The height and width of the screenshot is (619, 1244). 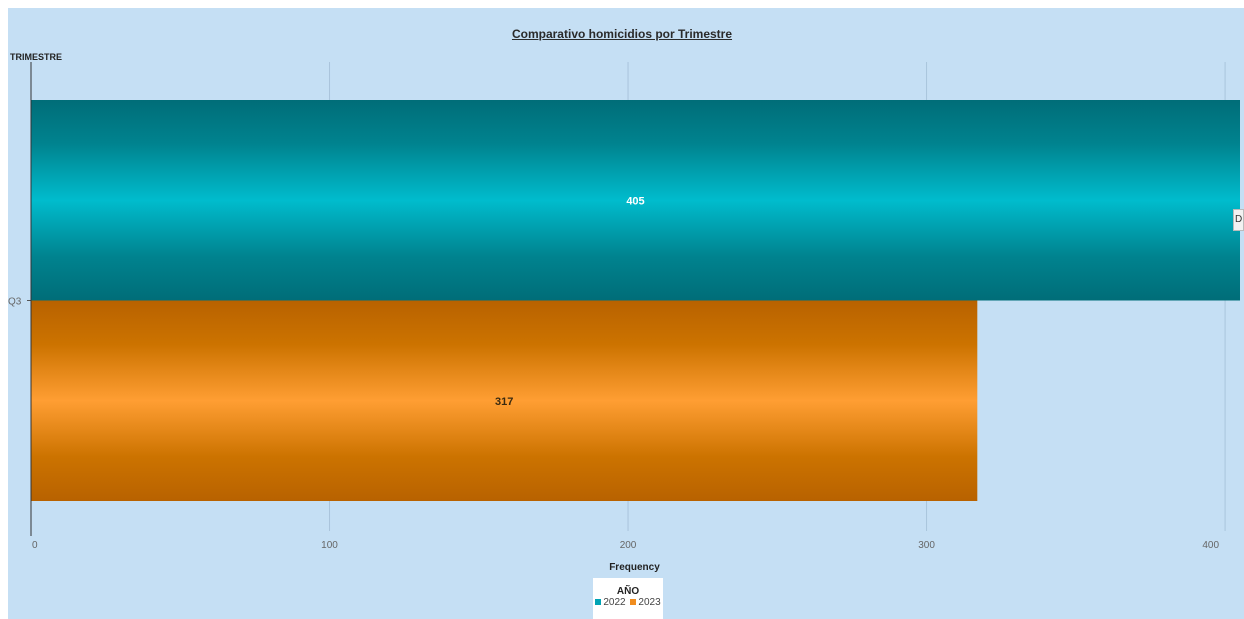 I want to click on data-label-2022-Q3: 405, so click(x=635, y=201).